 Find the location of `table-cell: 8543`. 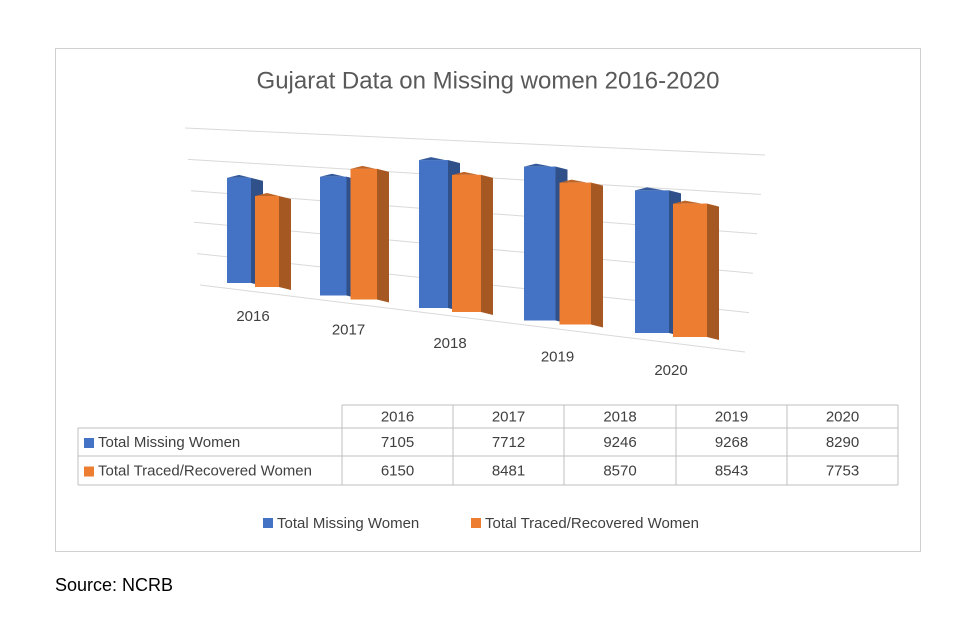

table-cell: 8543 is located at coordinates (731, 470).